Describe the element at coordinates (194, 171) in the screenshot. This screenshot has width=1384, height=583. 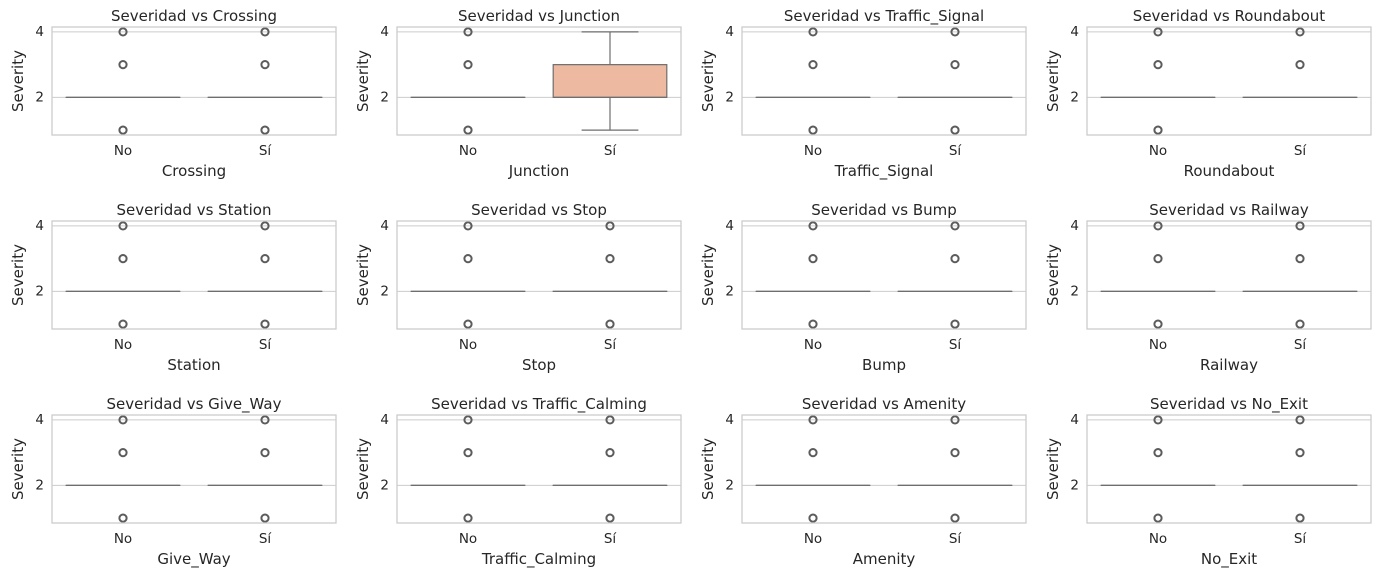
I see `x-axis-label: Crossing` at that location.